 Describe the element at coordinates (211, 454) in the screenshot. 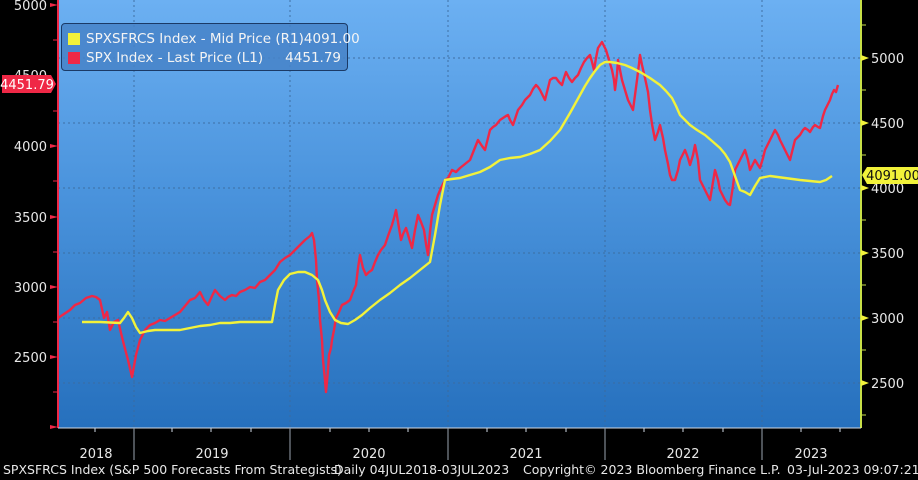

I see `x-tick-2019: 2019` at that location.